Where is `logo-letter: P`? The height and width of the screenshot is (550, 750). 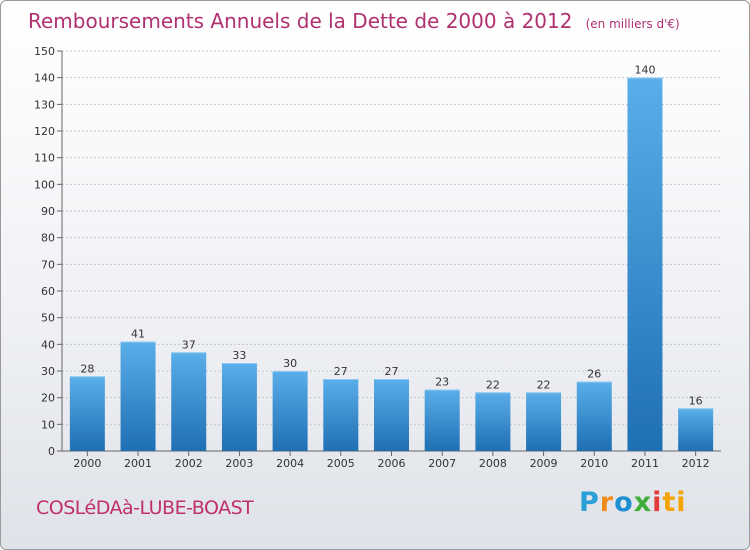 logo-letter: P is located at coordinates (589, 502).